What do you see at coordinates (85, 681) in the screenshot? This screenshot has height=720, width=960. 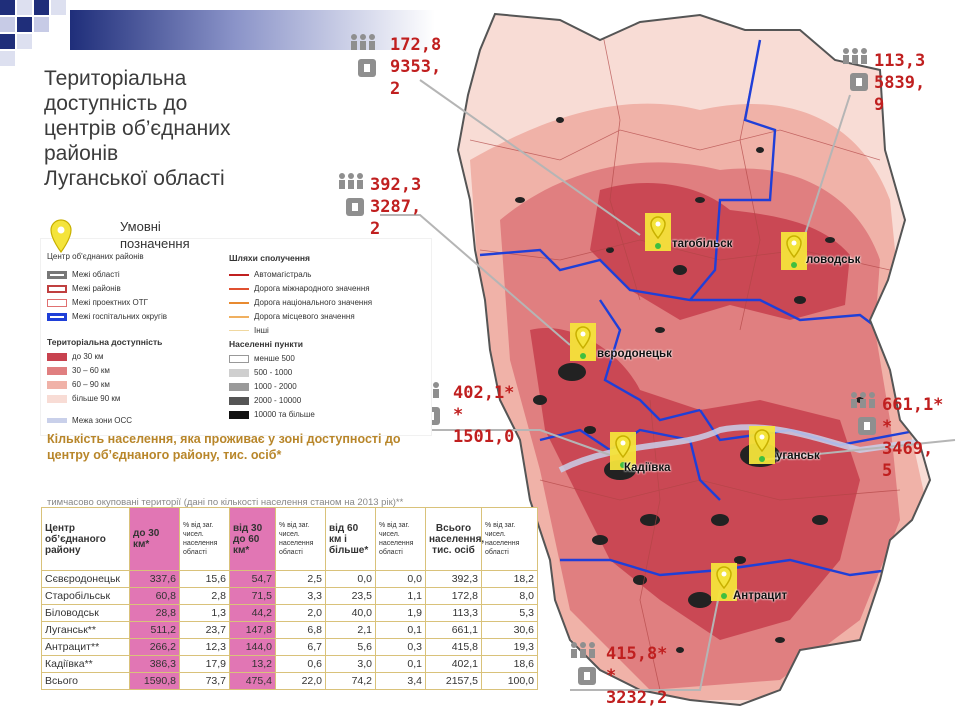 I see `table-cell-center: Всього` at bounding box center [85, 681].